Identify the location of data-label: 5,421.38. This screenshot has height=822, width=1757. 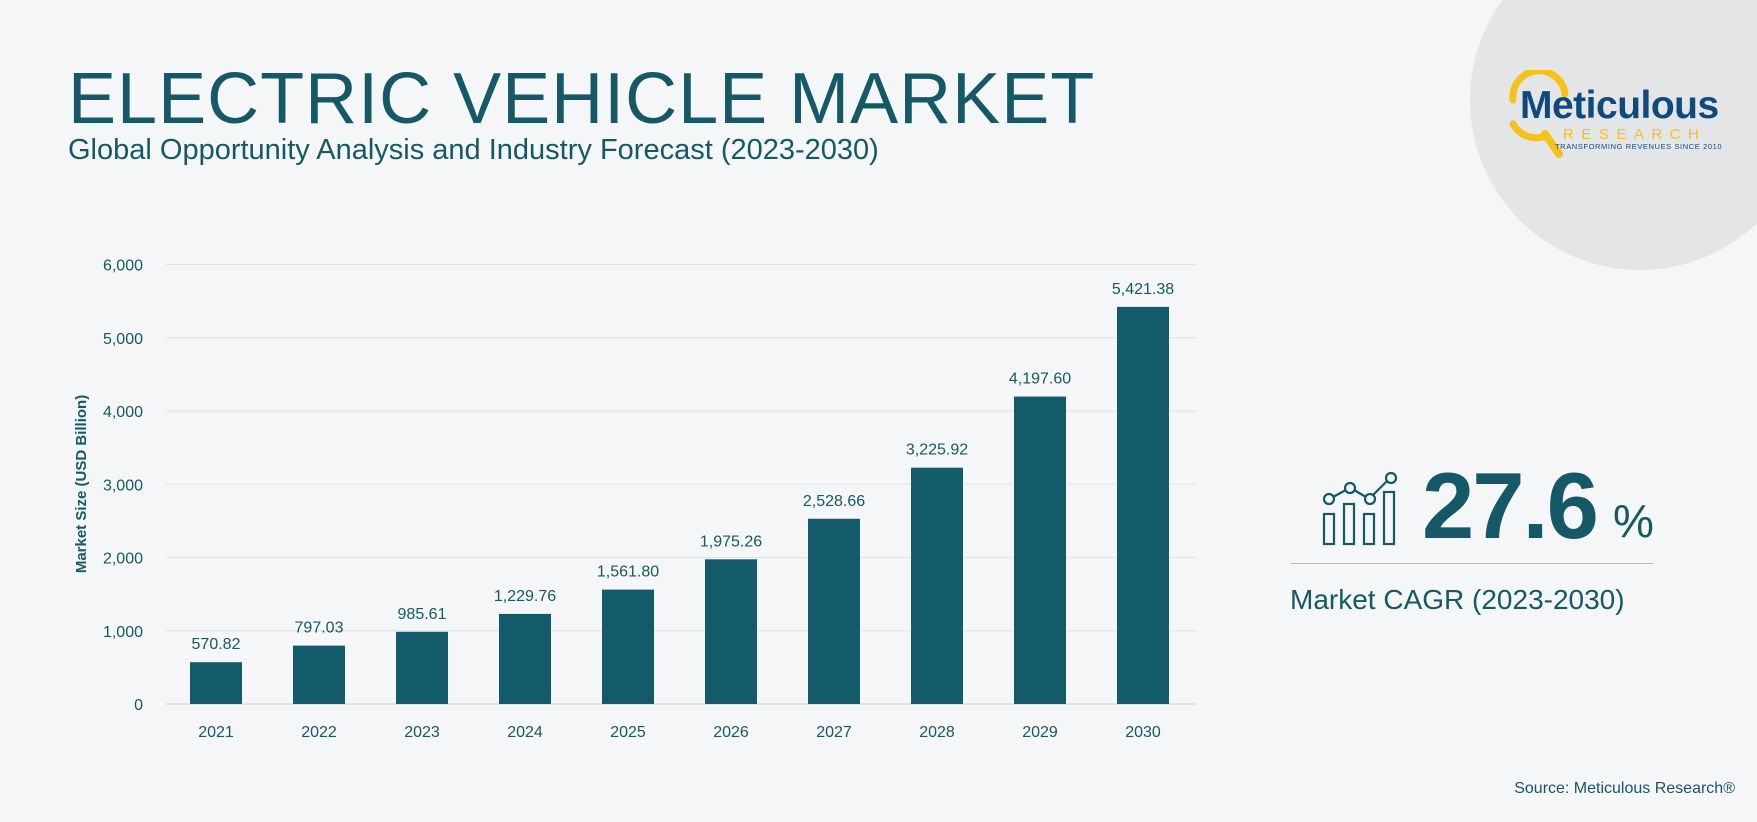
(1143, 289).